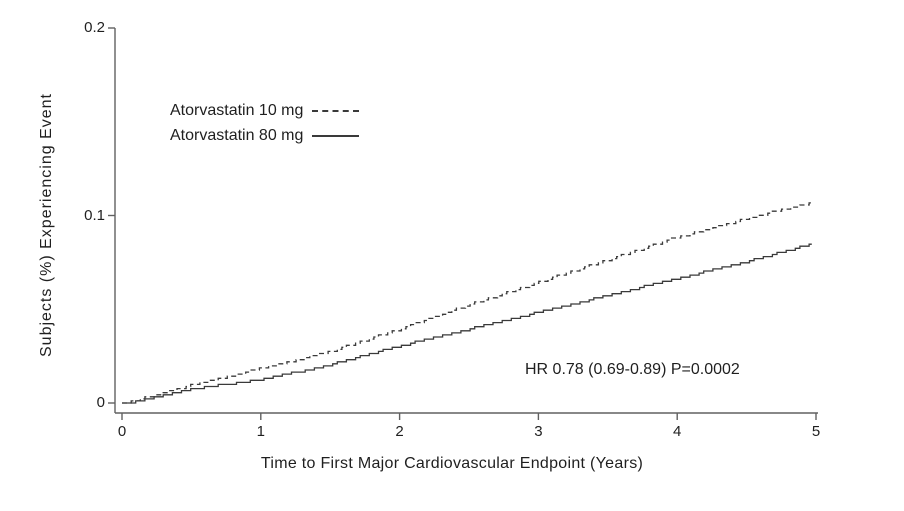 The height and width of the screenshot is (511, 904). Describe the element at coordinates (100, 402) in the screenshot. I see `y-tick-label-0: 0` at that location.